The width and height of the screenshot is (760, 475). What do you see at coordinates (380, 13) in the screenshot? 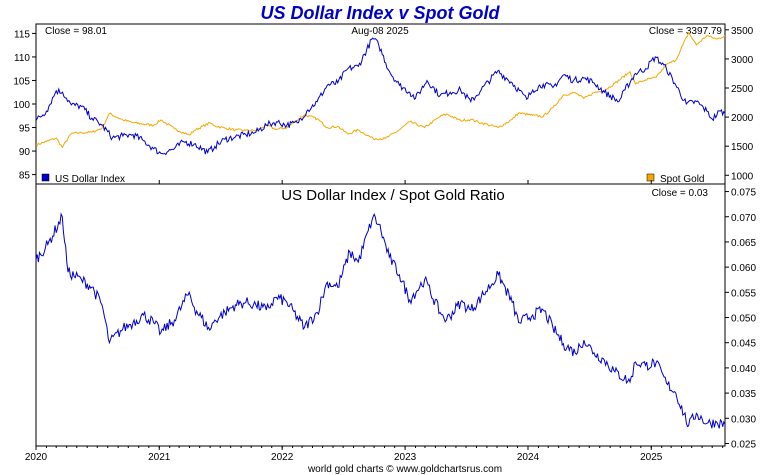
I see `chart-title: US Dollar Index v Spot Gold` at bounding box center [380, 13].